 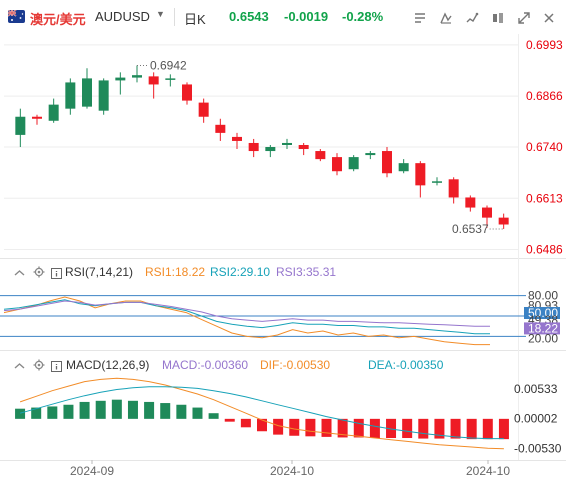 I want to click on low-price-label: 0.6537, so click(x=470, y=229).